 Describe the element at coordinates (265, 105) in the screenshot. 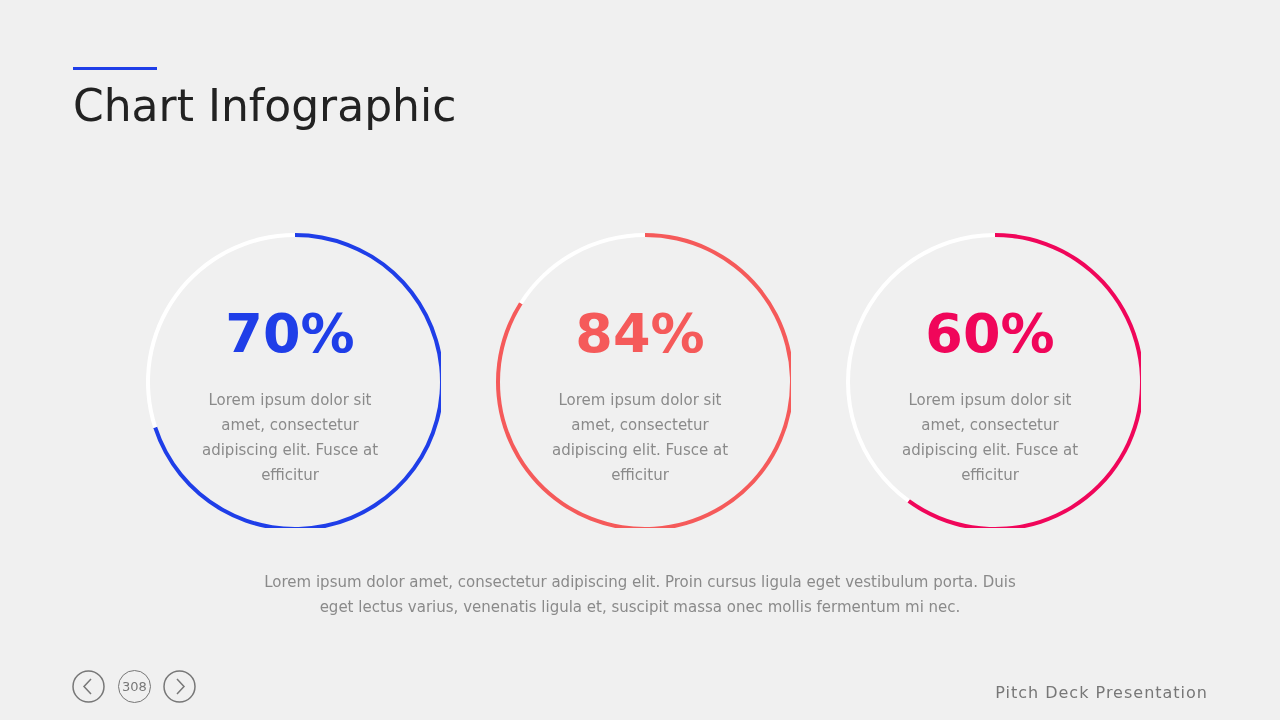

I see `text: Chart Infographic` at that location.